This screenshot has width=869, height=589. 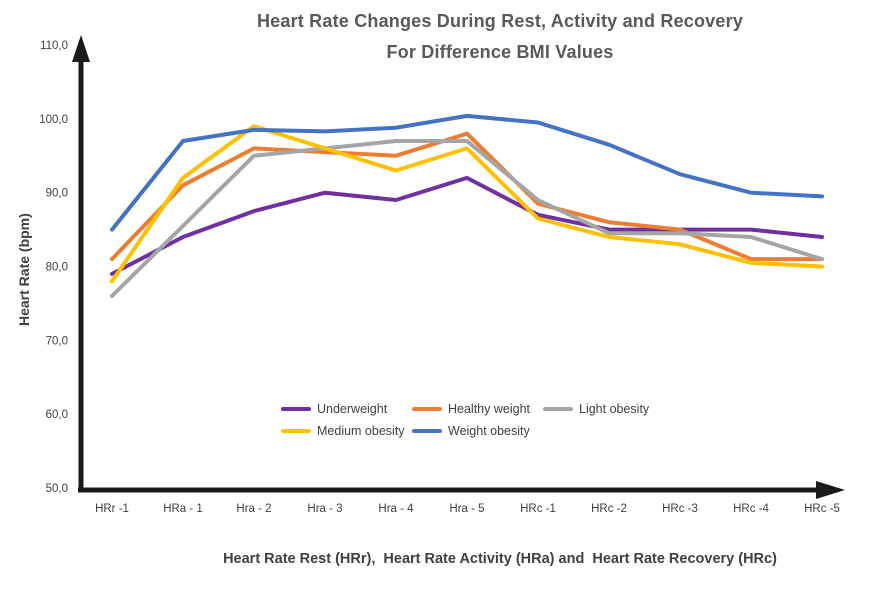 What do you see at coordinates (54, 46) in the screenshot?
I see `y-tick-label: 110,0` at bounding box center [54, 46].